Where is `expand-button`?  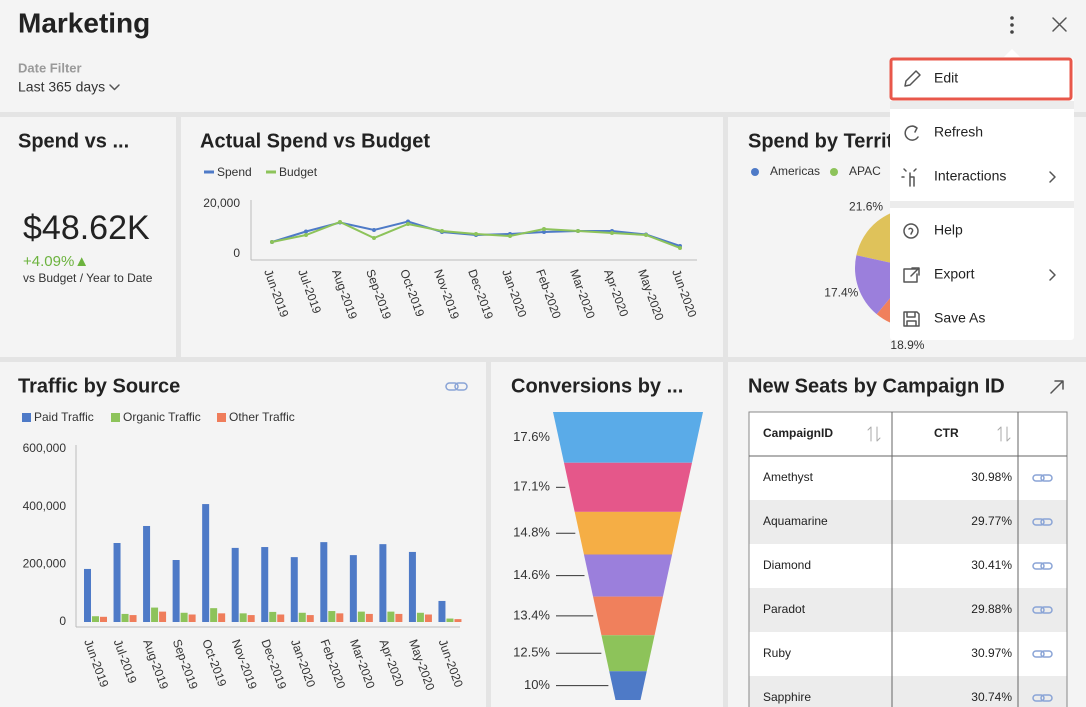 expand-button is located at coordinates (1057, 387).